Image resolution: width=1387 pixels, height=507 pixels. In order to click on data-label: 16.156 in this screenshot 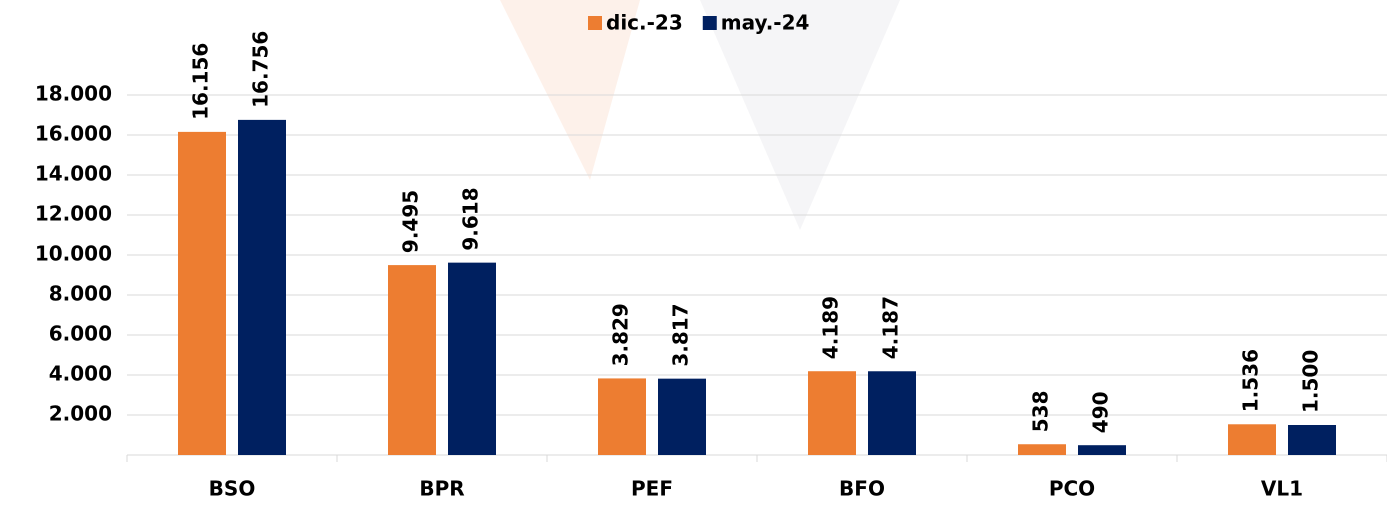, I will do `click(201, 81)`.